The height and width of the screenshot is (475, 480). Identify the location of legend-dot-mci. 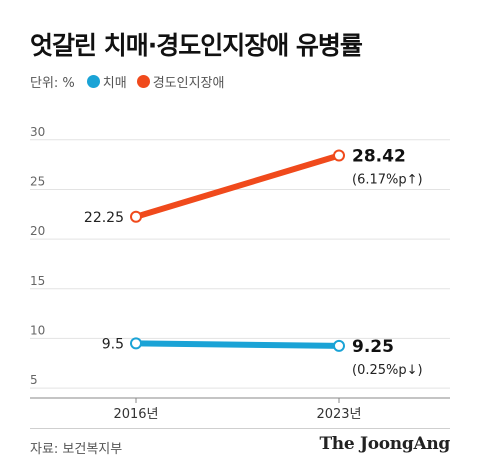
(143, 81).